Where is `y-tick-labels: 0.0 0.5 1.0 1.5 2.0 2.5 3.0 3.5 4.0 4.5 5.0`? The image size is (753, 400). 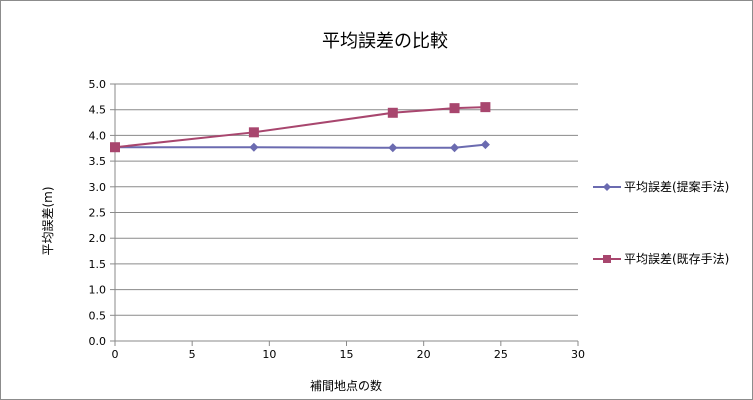 y-tick-labels: 0.0 0.5 1.0 1.5 2.0 2.5 3.0 3.5 4.0 4.5 5.0 is located at coordinates (98, 213).